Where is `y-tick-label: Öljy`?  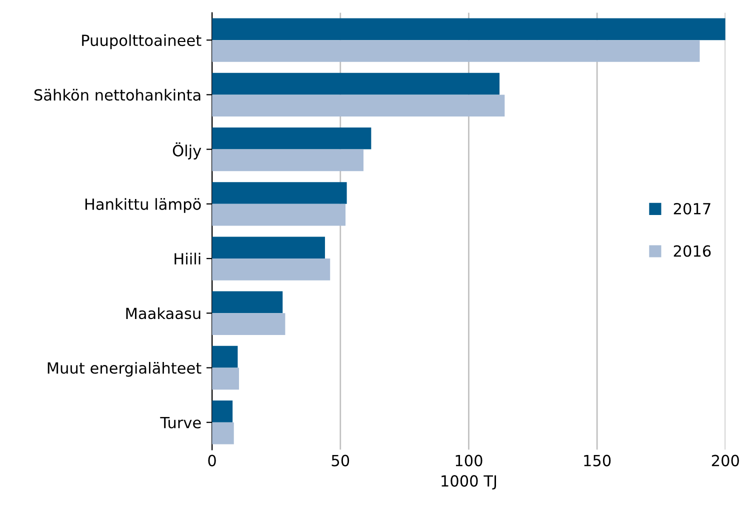
y-tick-label: Öljy is located at coordinates (187, 151).